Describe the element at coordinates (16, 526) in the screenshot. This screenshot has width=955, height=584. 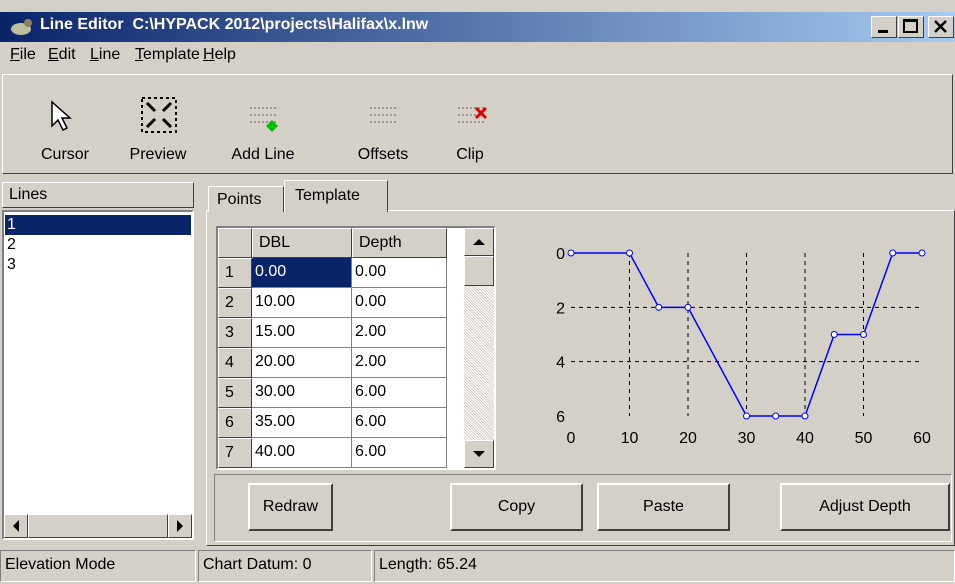
I see `scroll-left` at that location.